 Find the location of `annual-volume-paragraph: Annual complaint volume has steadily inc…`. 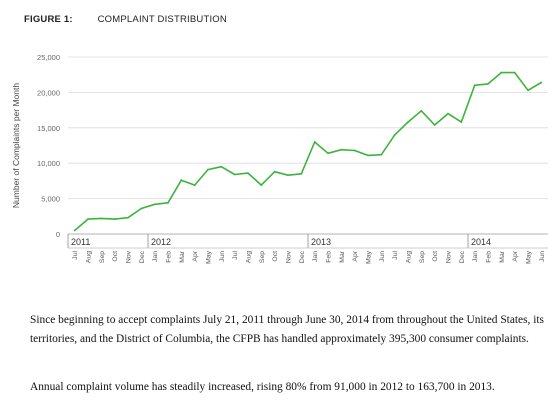

annual-volume-paragraph: Annual complaint volume has steadily inc… is located at coordinates (262, 387).